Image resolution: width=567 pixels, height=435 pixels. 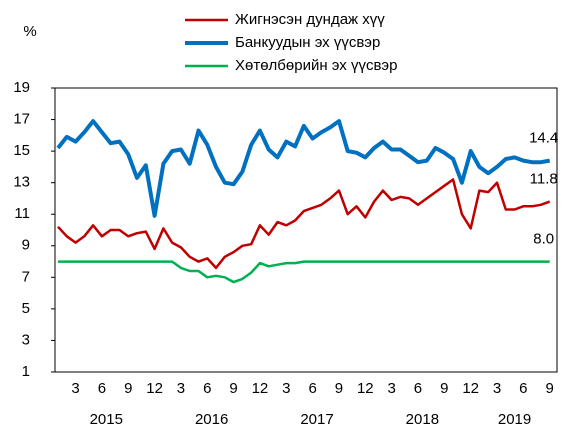 I want to click on y-tick-label: 19, so click(x=21, y=87).